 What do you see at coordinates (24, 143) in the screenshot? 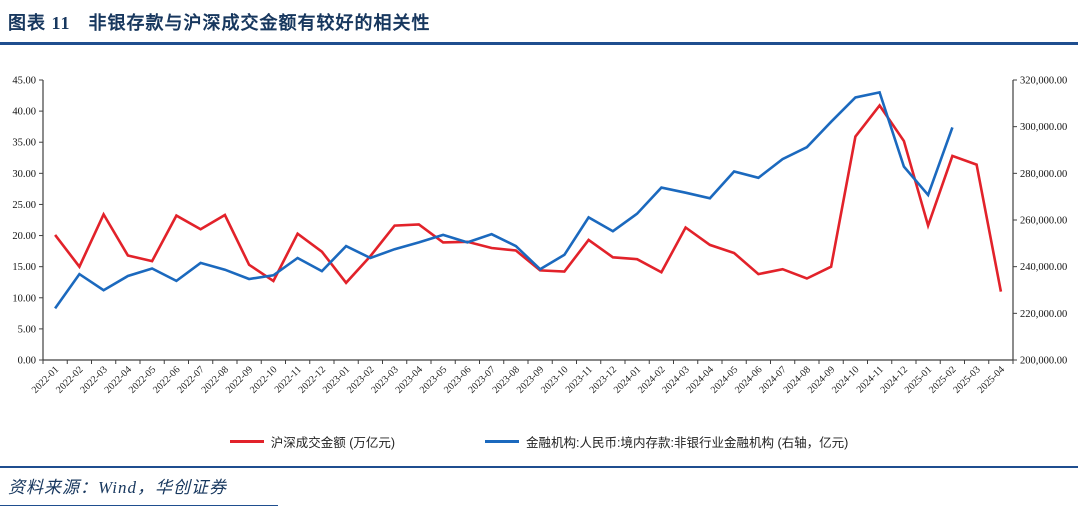
I see `left-axis-tick-label: 35.00` at bounding box center [24, 143].